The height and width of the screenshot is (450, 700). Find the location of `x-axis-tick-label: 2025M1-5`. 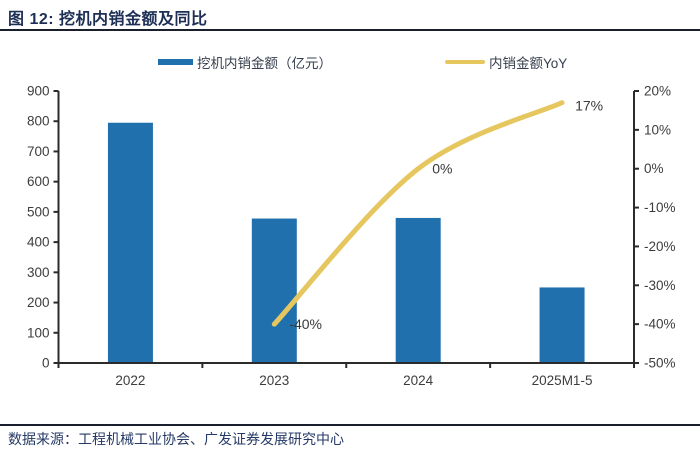

x-axis-tick-label: 2025M1-5 is located at coordinates (562, 380).